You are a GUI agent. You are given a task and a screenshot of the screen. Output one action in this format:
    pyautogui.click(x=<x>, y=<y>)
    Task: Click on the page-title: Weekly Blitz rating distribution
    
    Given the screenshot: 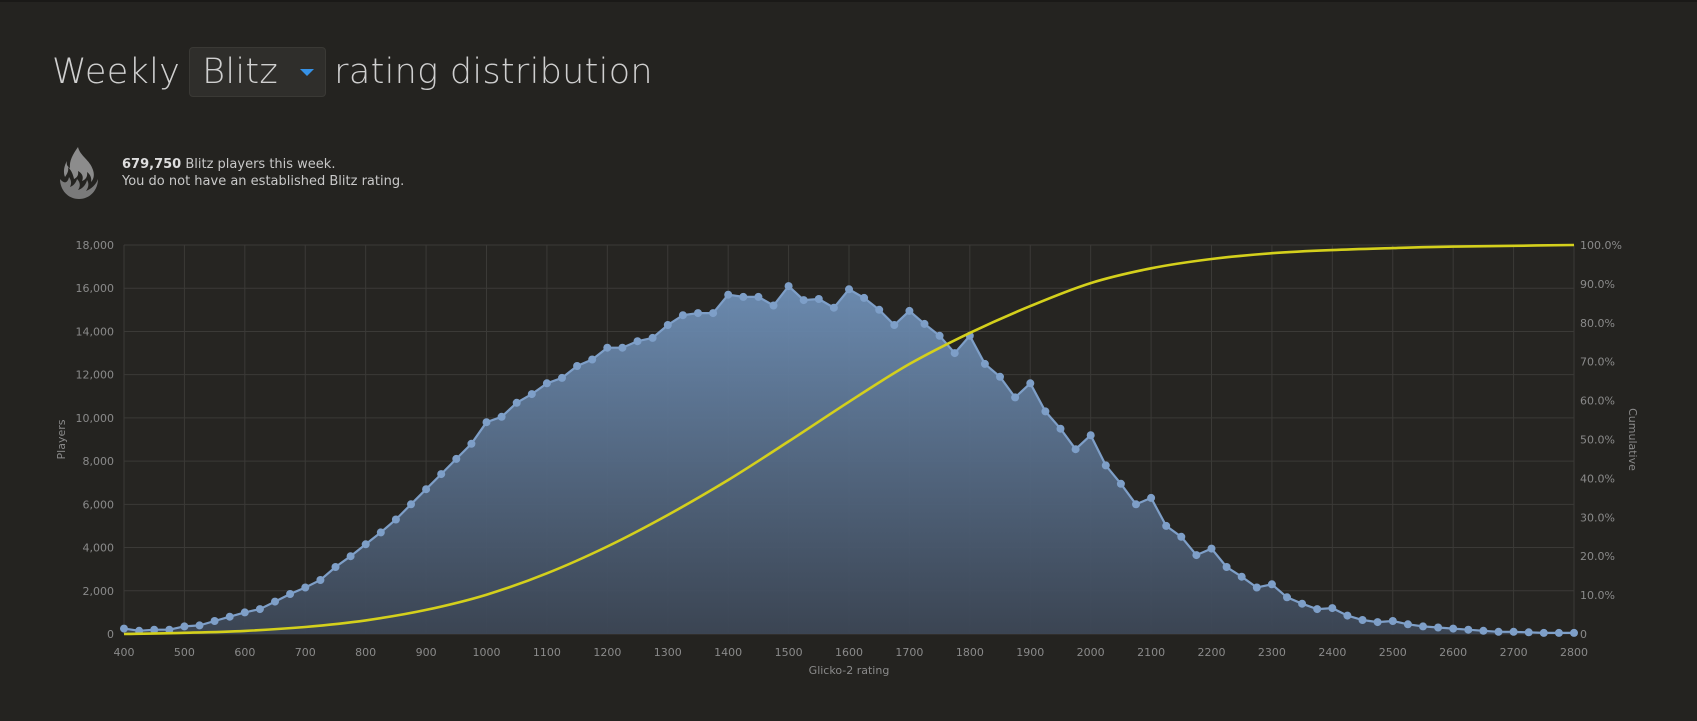 What is the action you would take?
    pyautogui.click(x=352, y=72)
    